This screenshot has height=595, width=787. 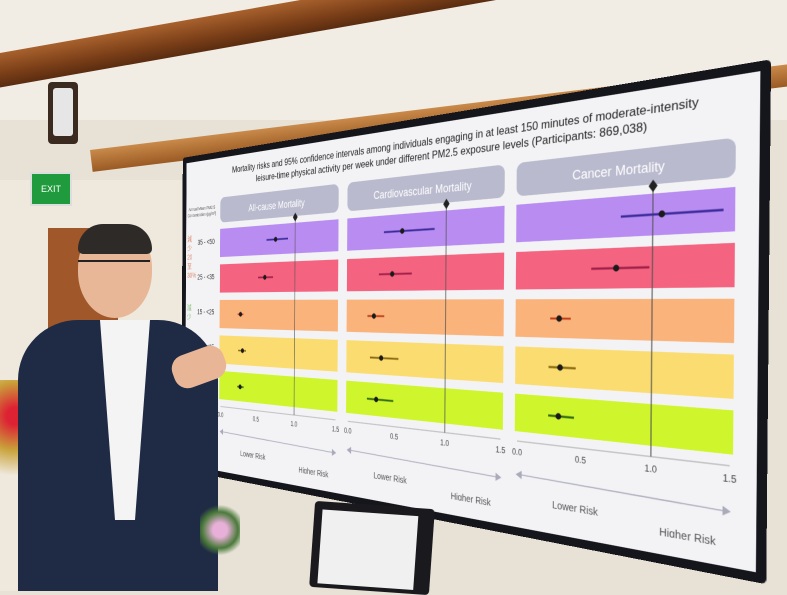 I want to click on row-header: Annual Mean PM2.5 Concentration (μg/m³), so click(x=202, y=211).